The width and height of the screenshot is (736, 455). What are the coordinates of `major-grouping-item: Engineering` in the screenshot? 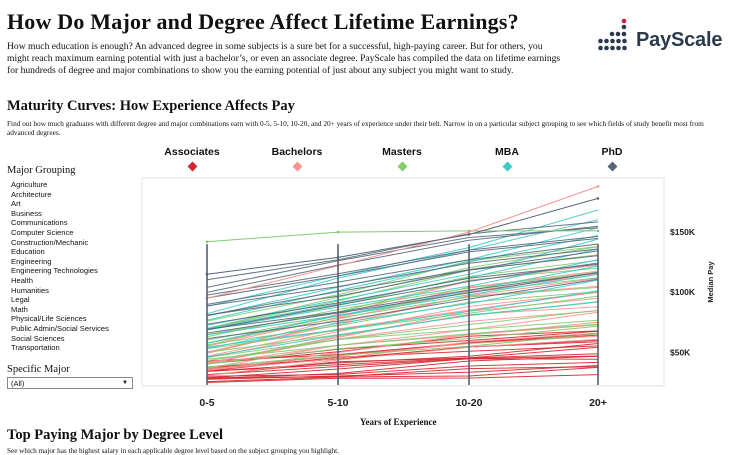 It's located at (31, 261).